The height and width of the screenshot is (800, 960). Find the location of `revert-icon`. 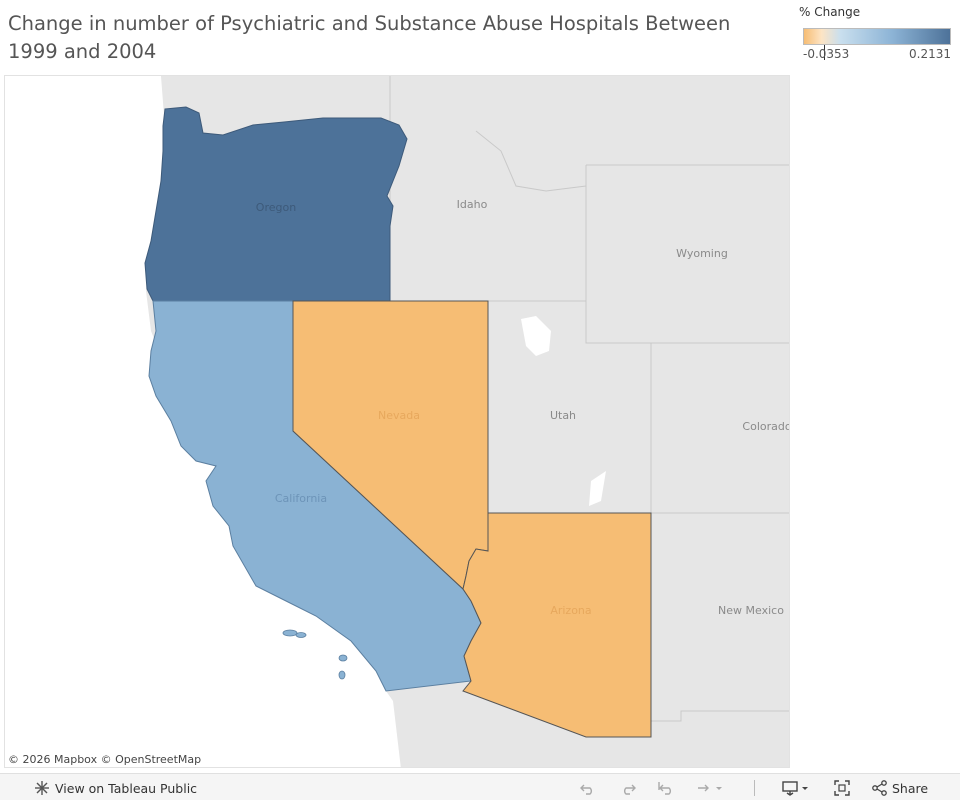

revert-icon is located at coordinates (664, 788).